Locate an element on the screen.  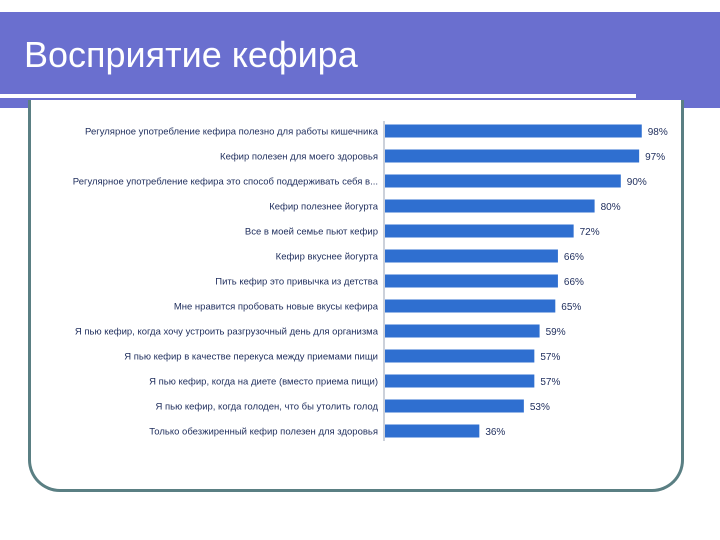
value-label: 97% is located at coordinates (655, 157).